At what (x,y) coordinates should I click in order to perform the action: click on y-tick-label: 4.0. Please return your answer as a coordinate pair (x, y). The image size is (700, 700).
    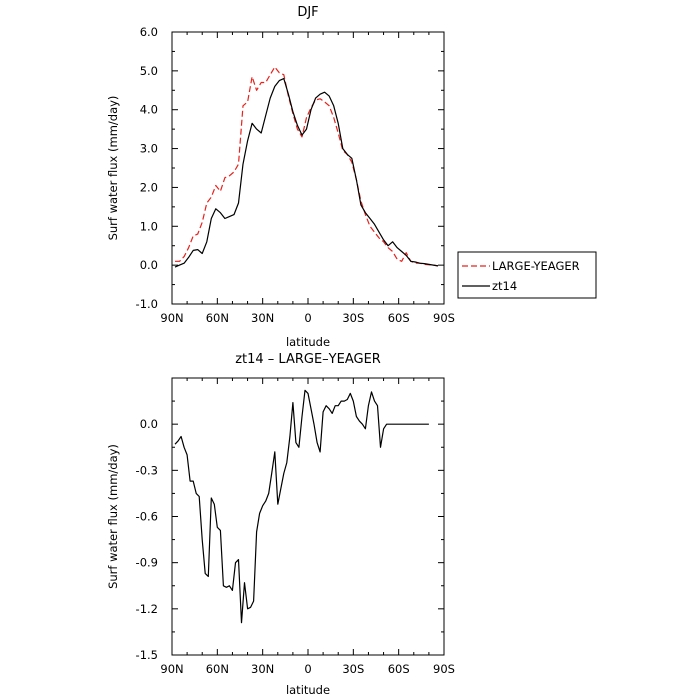
    Looking at the image, I should click on (149, 110).